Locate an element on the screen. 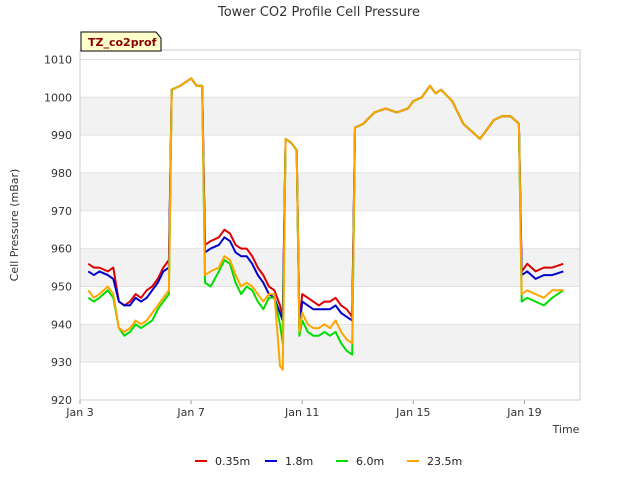 This screenshot has height=480, width=640. y-tick-label: 920 is located at coordinates (61, 400).